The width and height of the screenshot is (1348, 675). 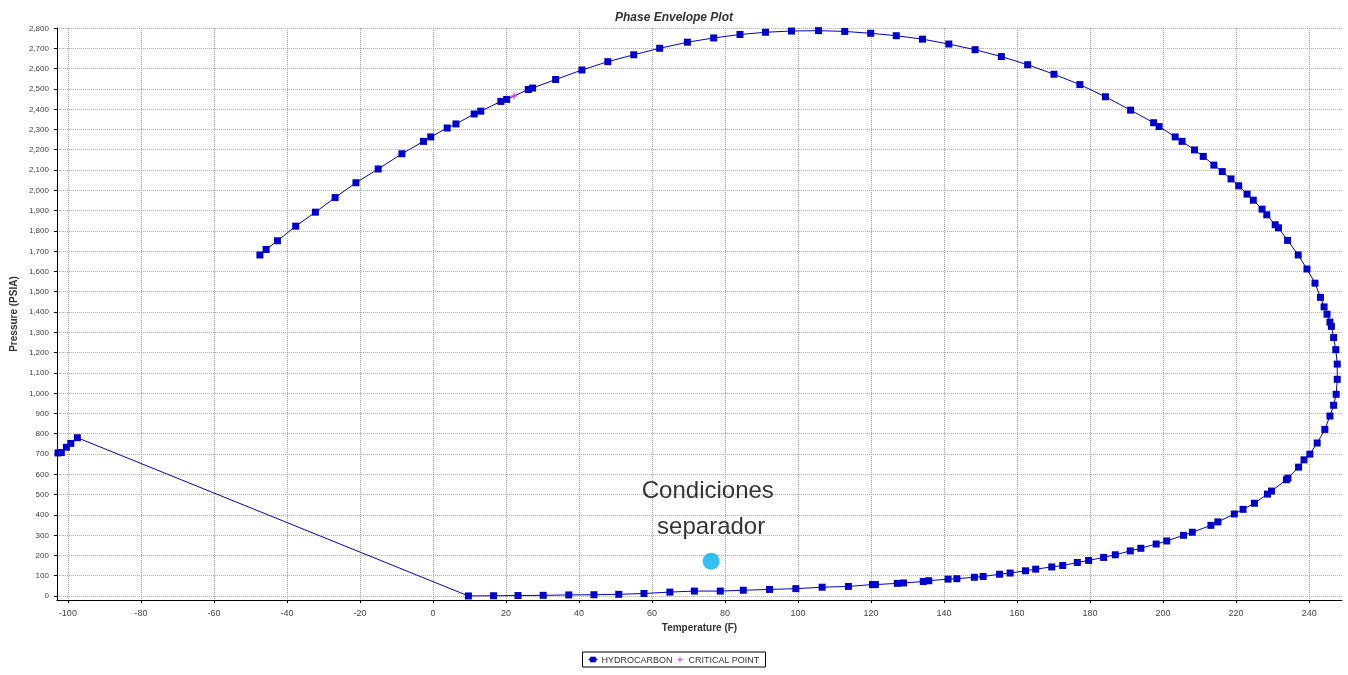 I want to click on chart-title: Phase Envelope Plot, so click(x=674, y=17).